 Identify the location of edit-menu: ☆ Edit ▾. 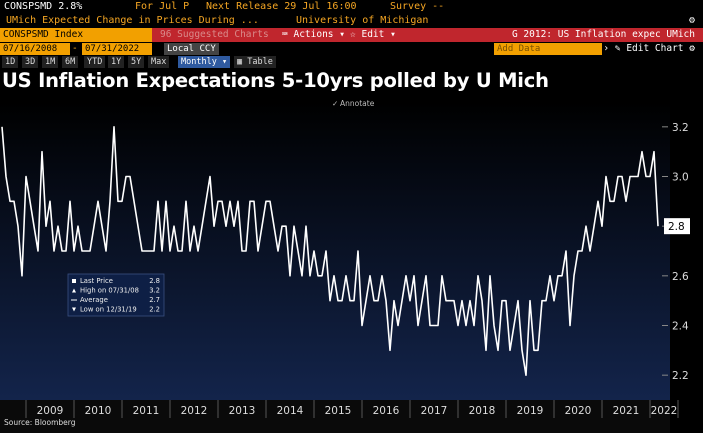
(373, 34).